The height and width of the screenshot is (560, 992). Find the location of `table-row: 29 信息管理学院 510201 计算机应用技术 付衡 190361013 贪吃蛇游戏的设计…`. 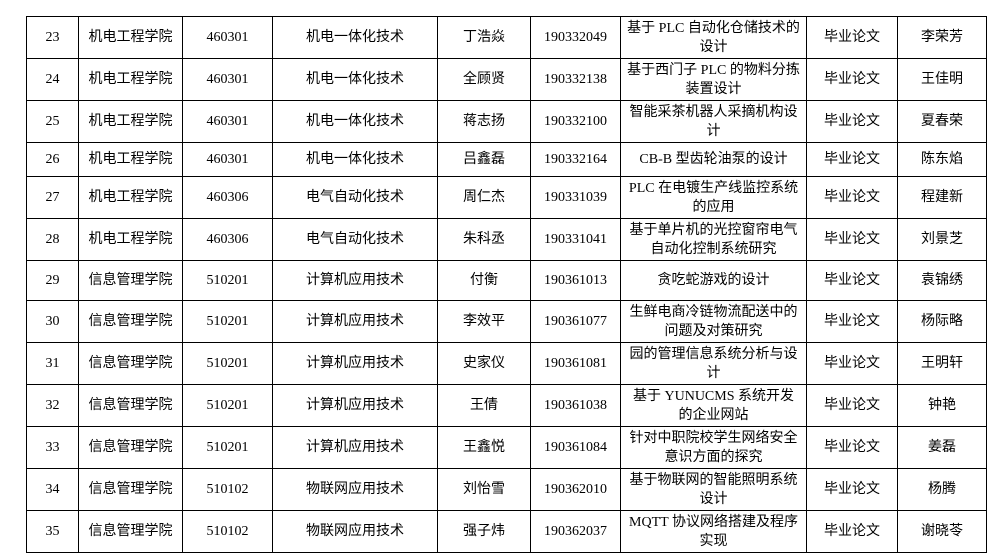

table-row: 29 信息管理学院 510201 计算机应用技术 付衡 190361013 贪吃蛇游戏的设计… is located at coordinates (506, 280).